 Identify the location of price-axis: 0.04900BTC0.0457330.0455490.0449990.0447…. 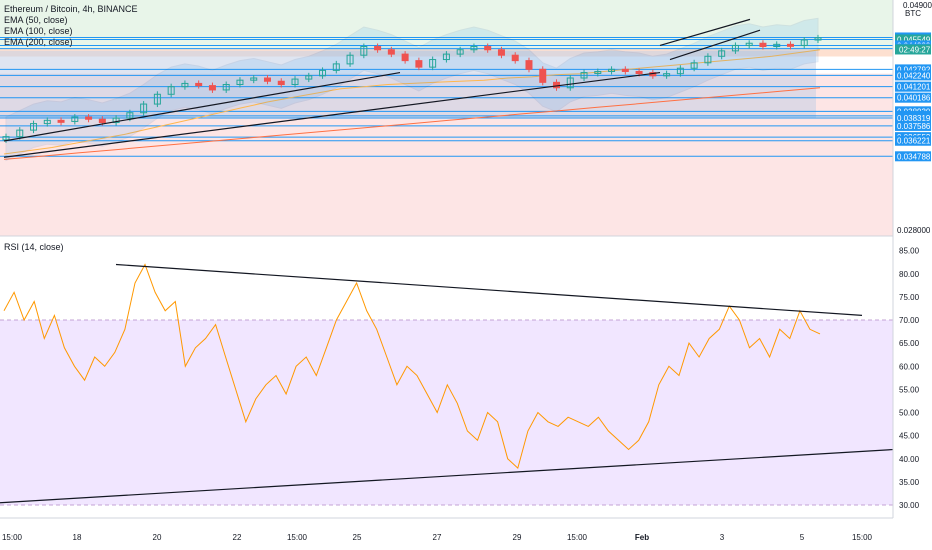
(912, 275).